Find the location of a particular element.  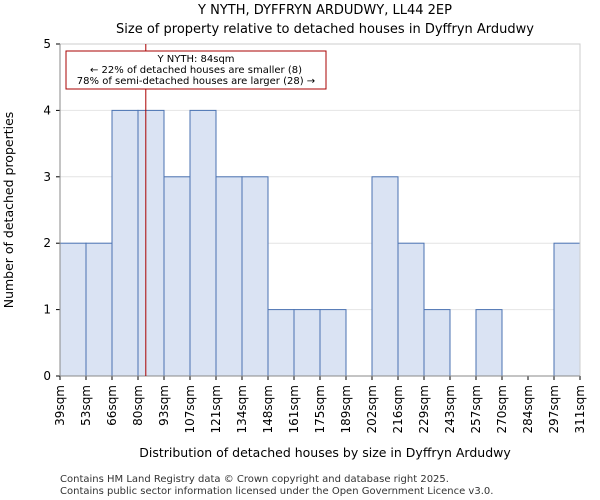

y-ticks: 0 1 2 3 4 5 is located at coordinates (51, 210).